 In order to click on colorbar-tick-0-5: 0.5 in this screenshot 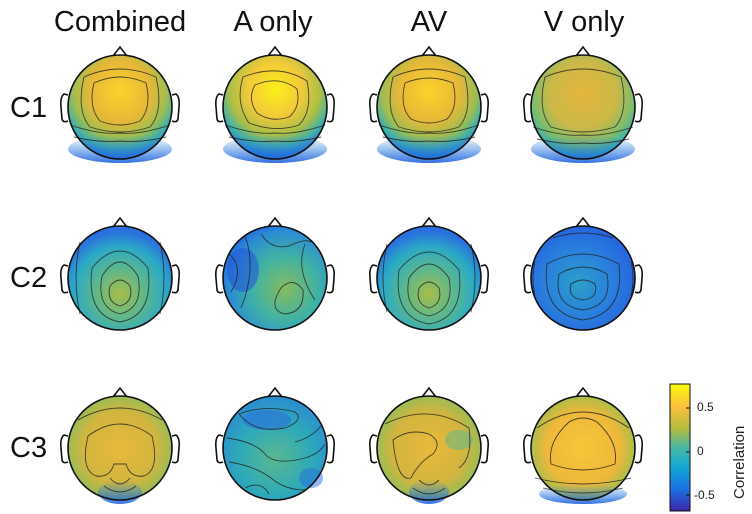, I will do `click(705, 407)`.